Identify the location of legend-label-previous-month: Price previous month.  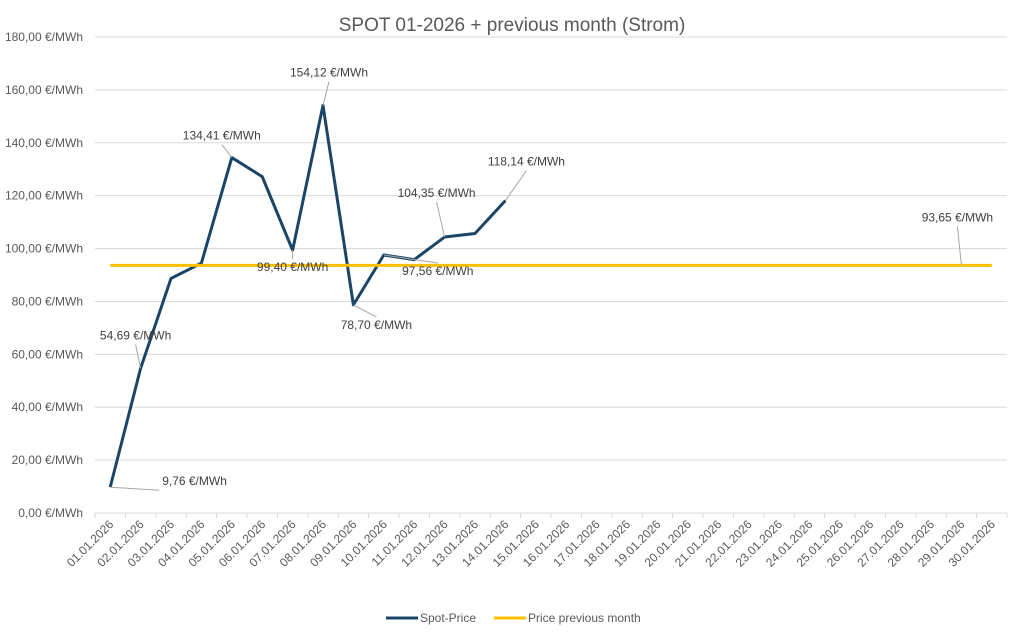
(584, 618).